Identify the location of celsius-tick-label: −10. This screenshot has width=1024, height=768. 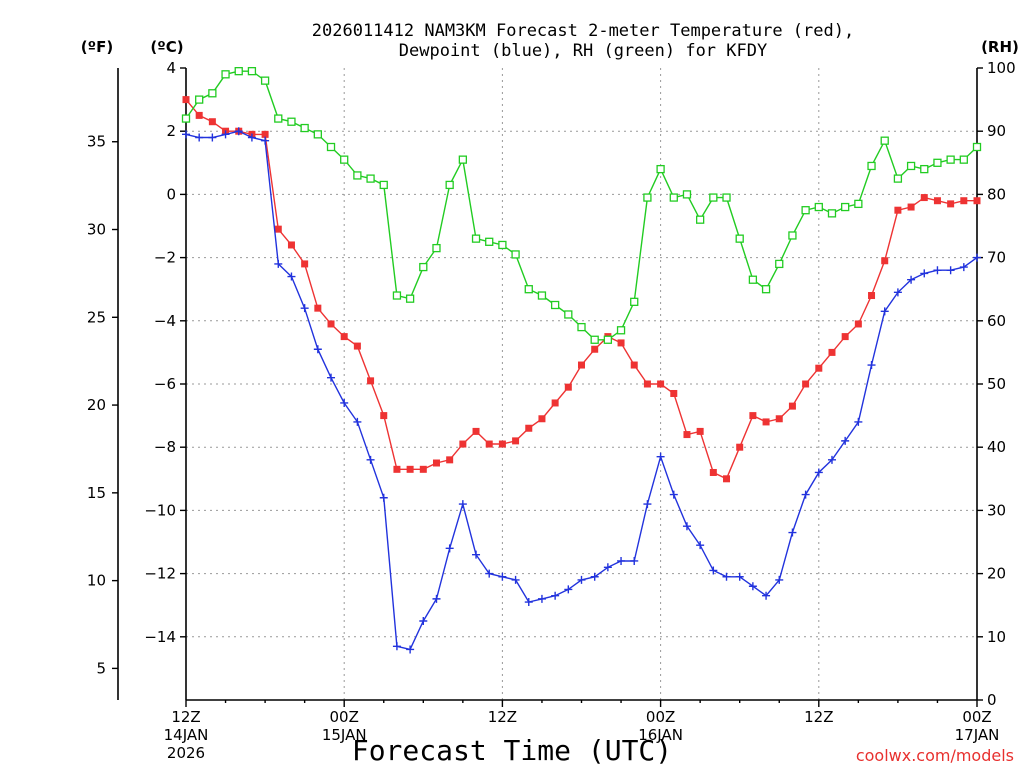
(160, 510).